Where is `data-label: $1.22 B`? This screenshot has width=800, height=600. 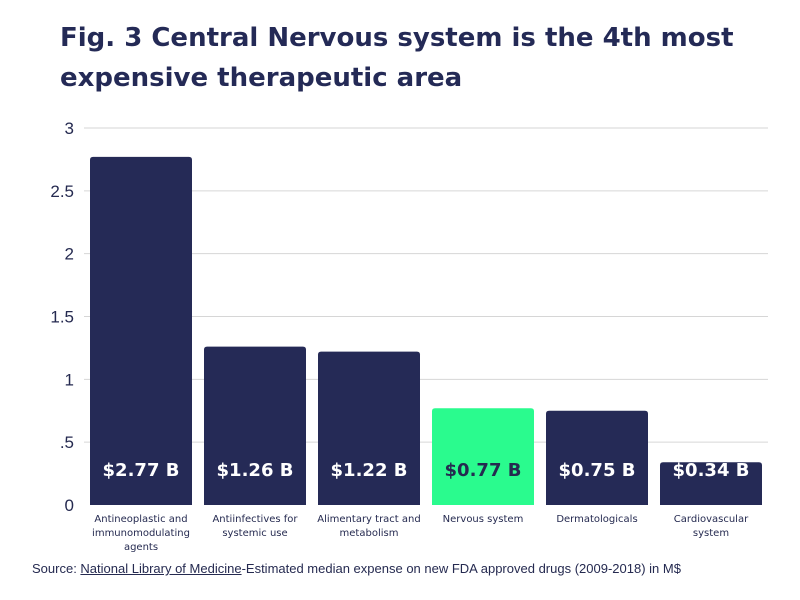 data-label: $1.22 B is located at coordinates (369, 470).